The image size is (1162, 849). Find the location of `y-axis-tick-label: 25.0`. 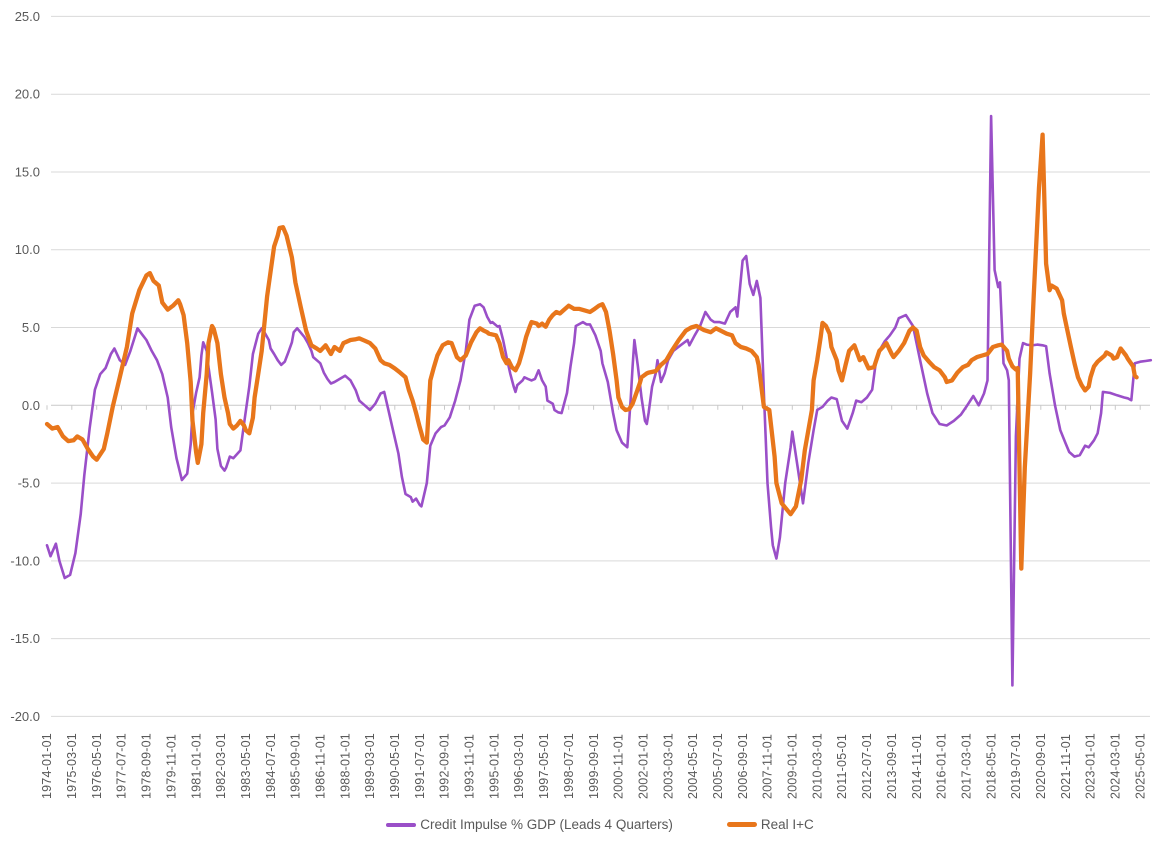

y-axis-tick-label: 25.0 is located at coordinates (27, 16).